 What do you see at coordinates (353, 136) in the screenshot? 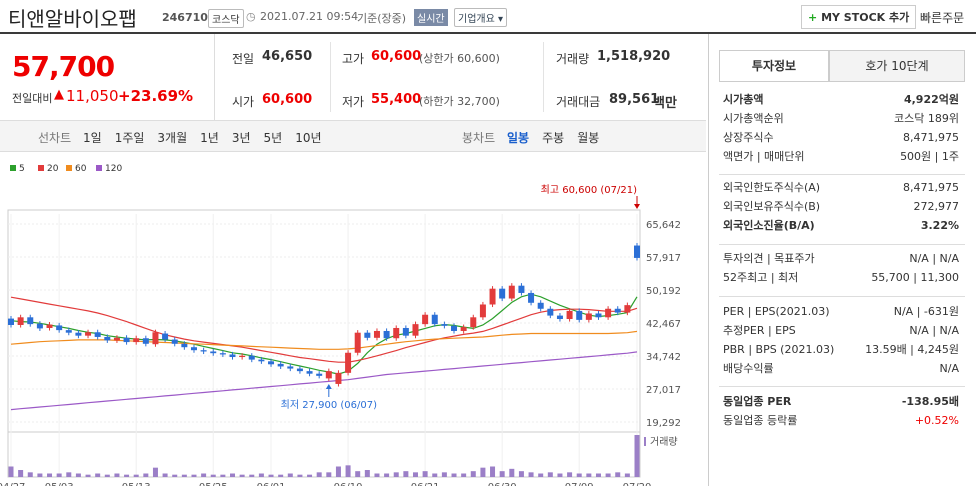
I see `chart-tab-bar: 선차트 1일 1주일 3개월 1년 3년 5년 10년 봉차트 일봉 주봉 월봉` at bounding box center [353, 136].